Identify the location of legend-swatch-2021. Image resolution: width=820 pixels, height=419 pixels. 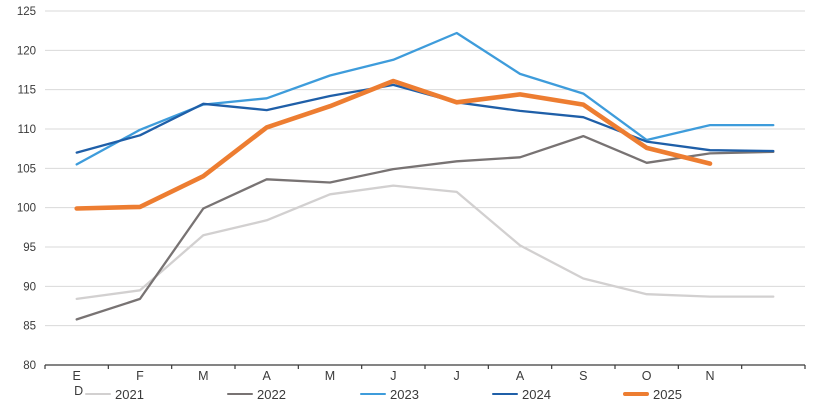
(98, 394).